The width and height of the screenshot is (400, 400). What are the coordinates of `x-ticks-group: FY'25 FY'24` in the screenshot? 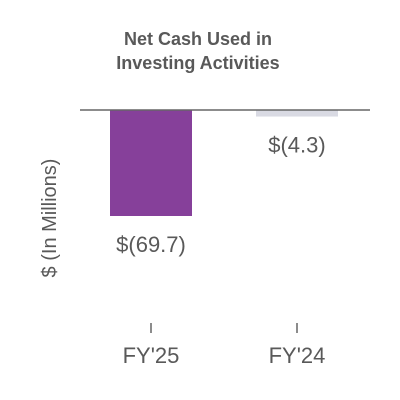 It's located at (224, 345).